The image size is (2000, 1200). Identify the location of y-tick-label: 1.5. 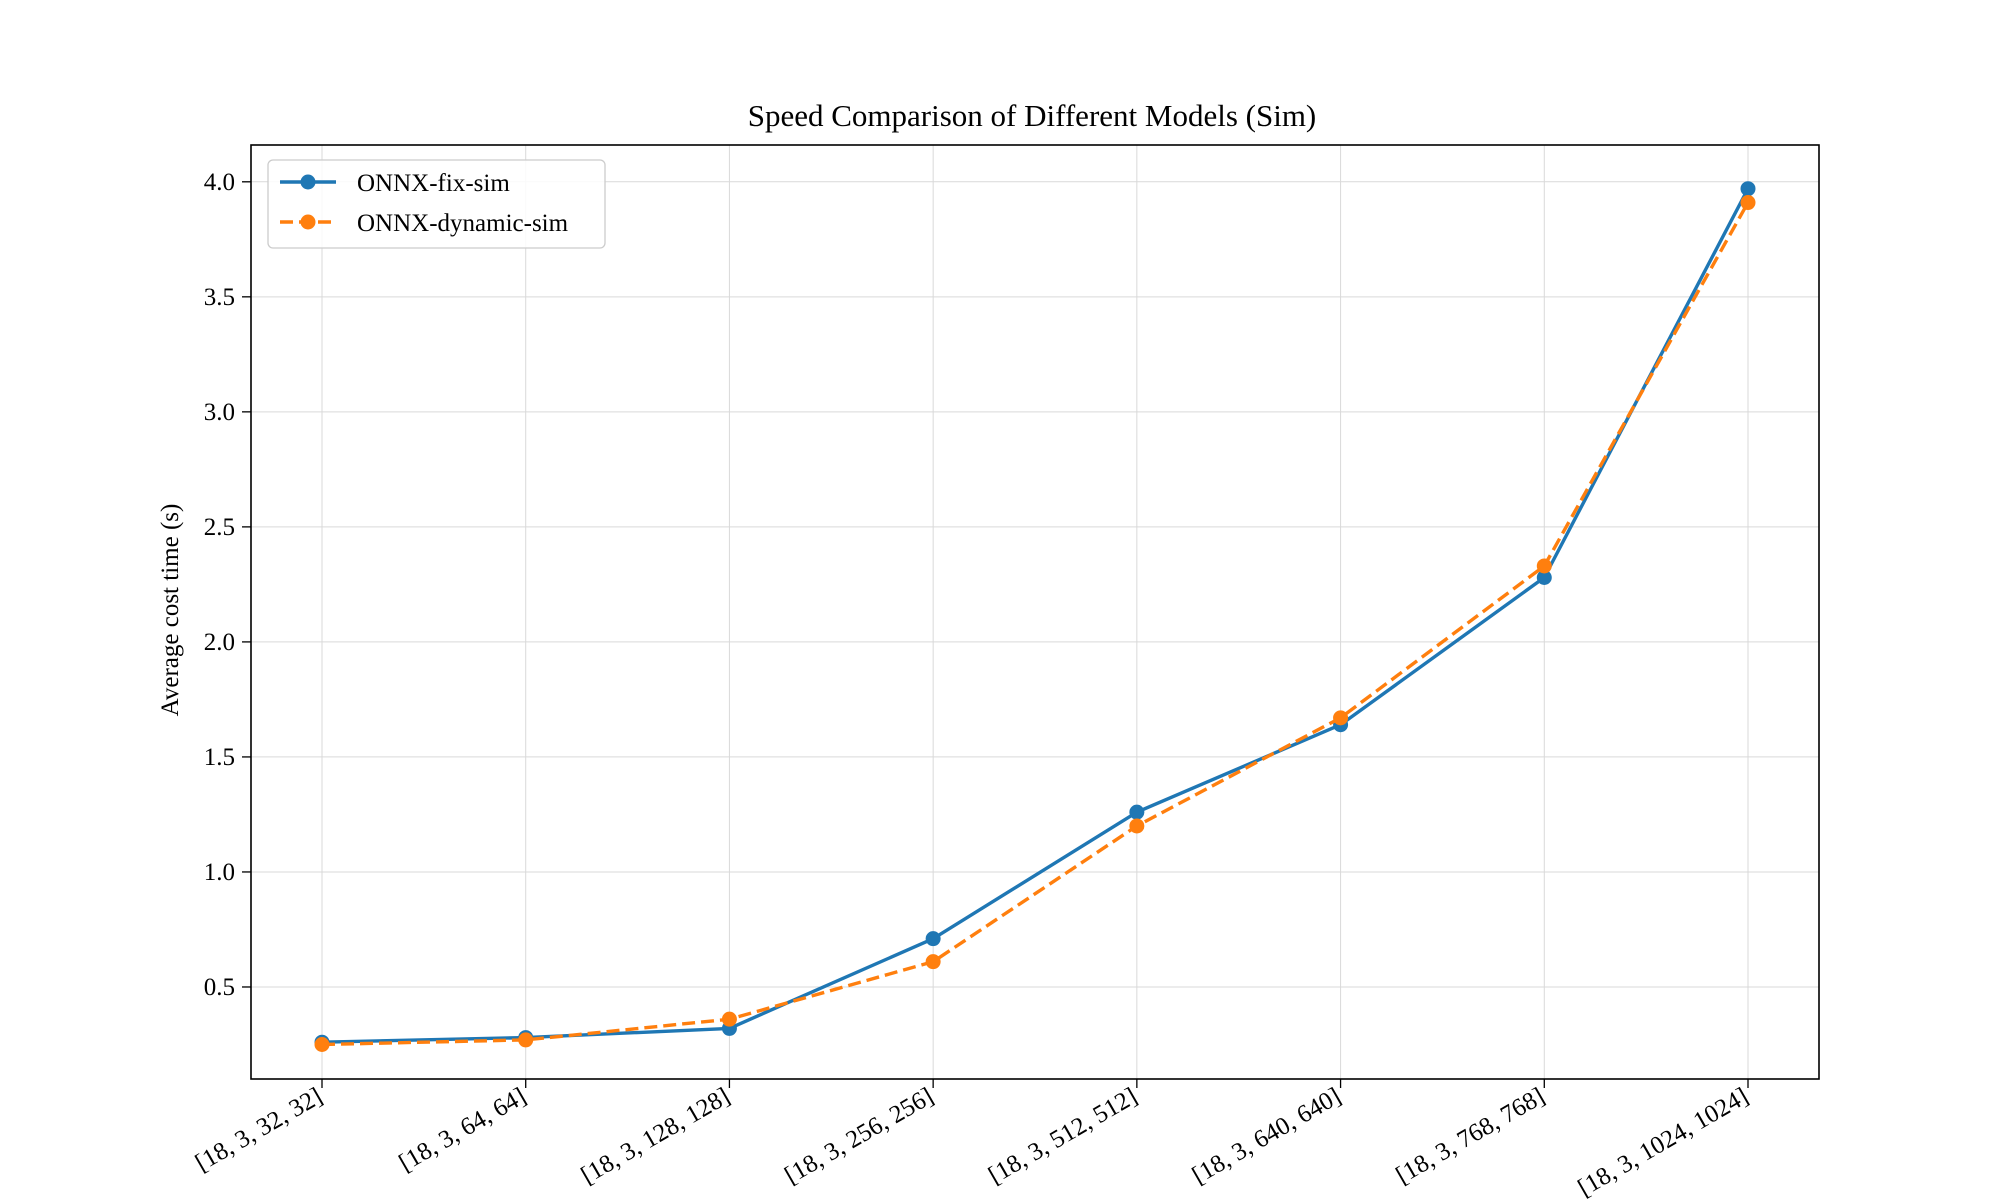
(219, 757).